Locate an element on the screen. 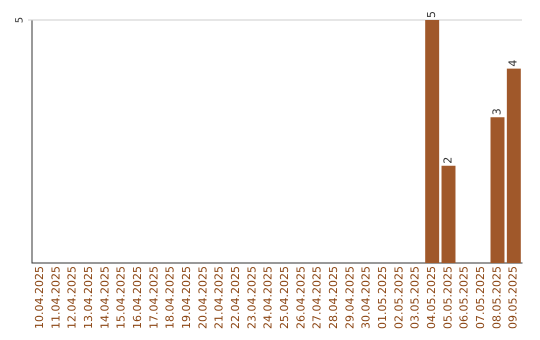 This screenshot has width=540, height=340. x-tick-label: 14.04.2025 is located at coordinates (105, 298).